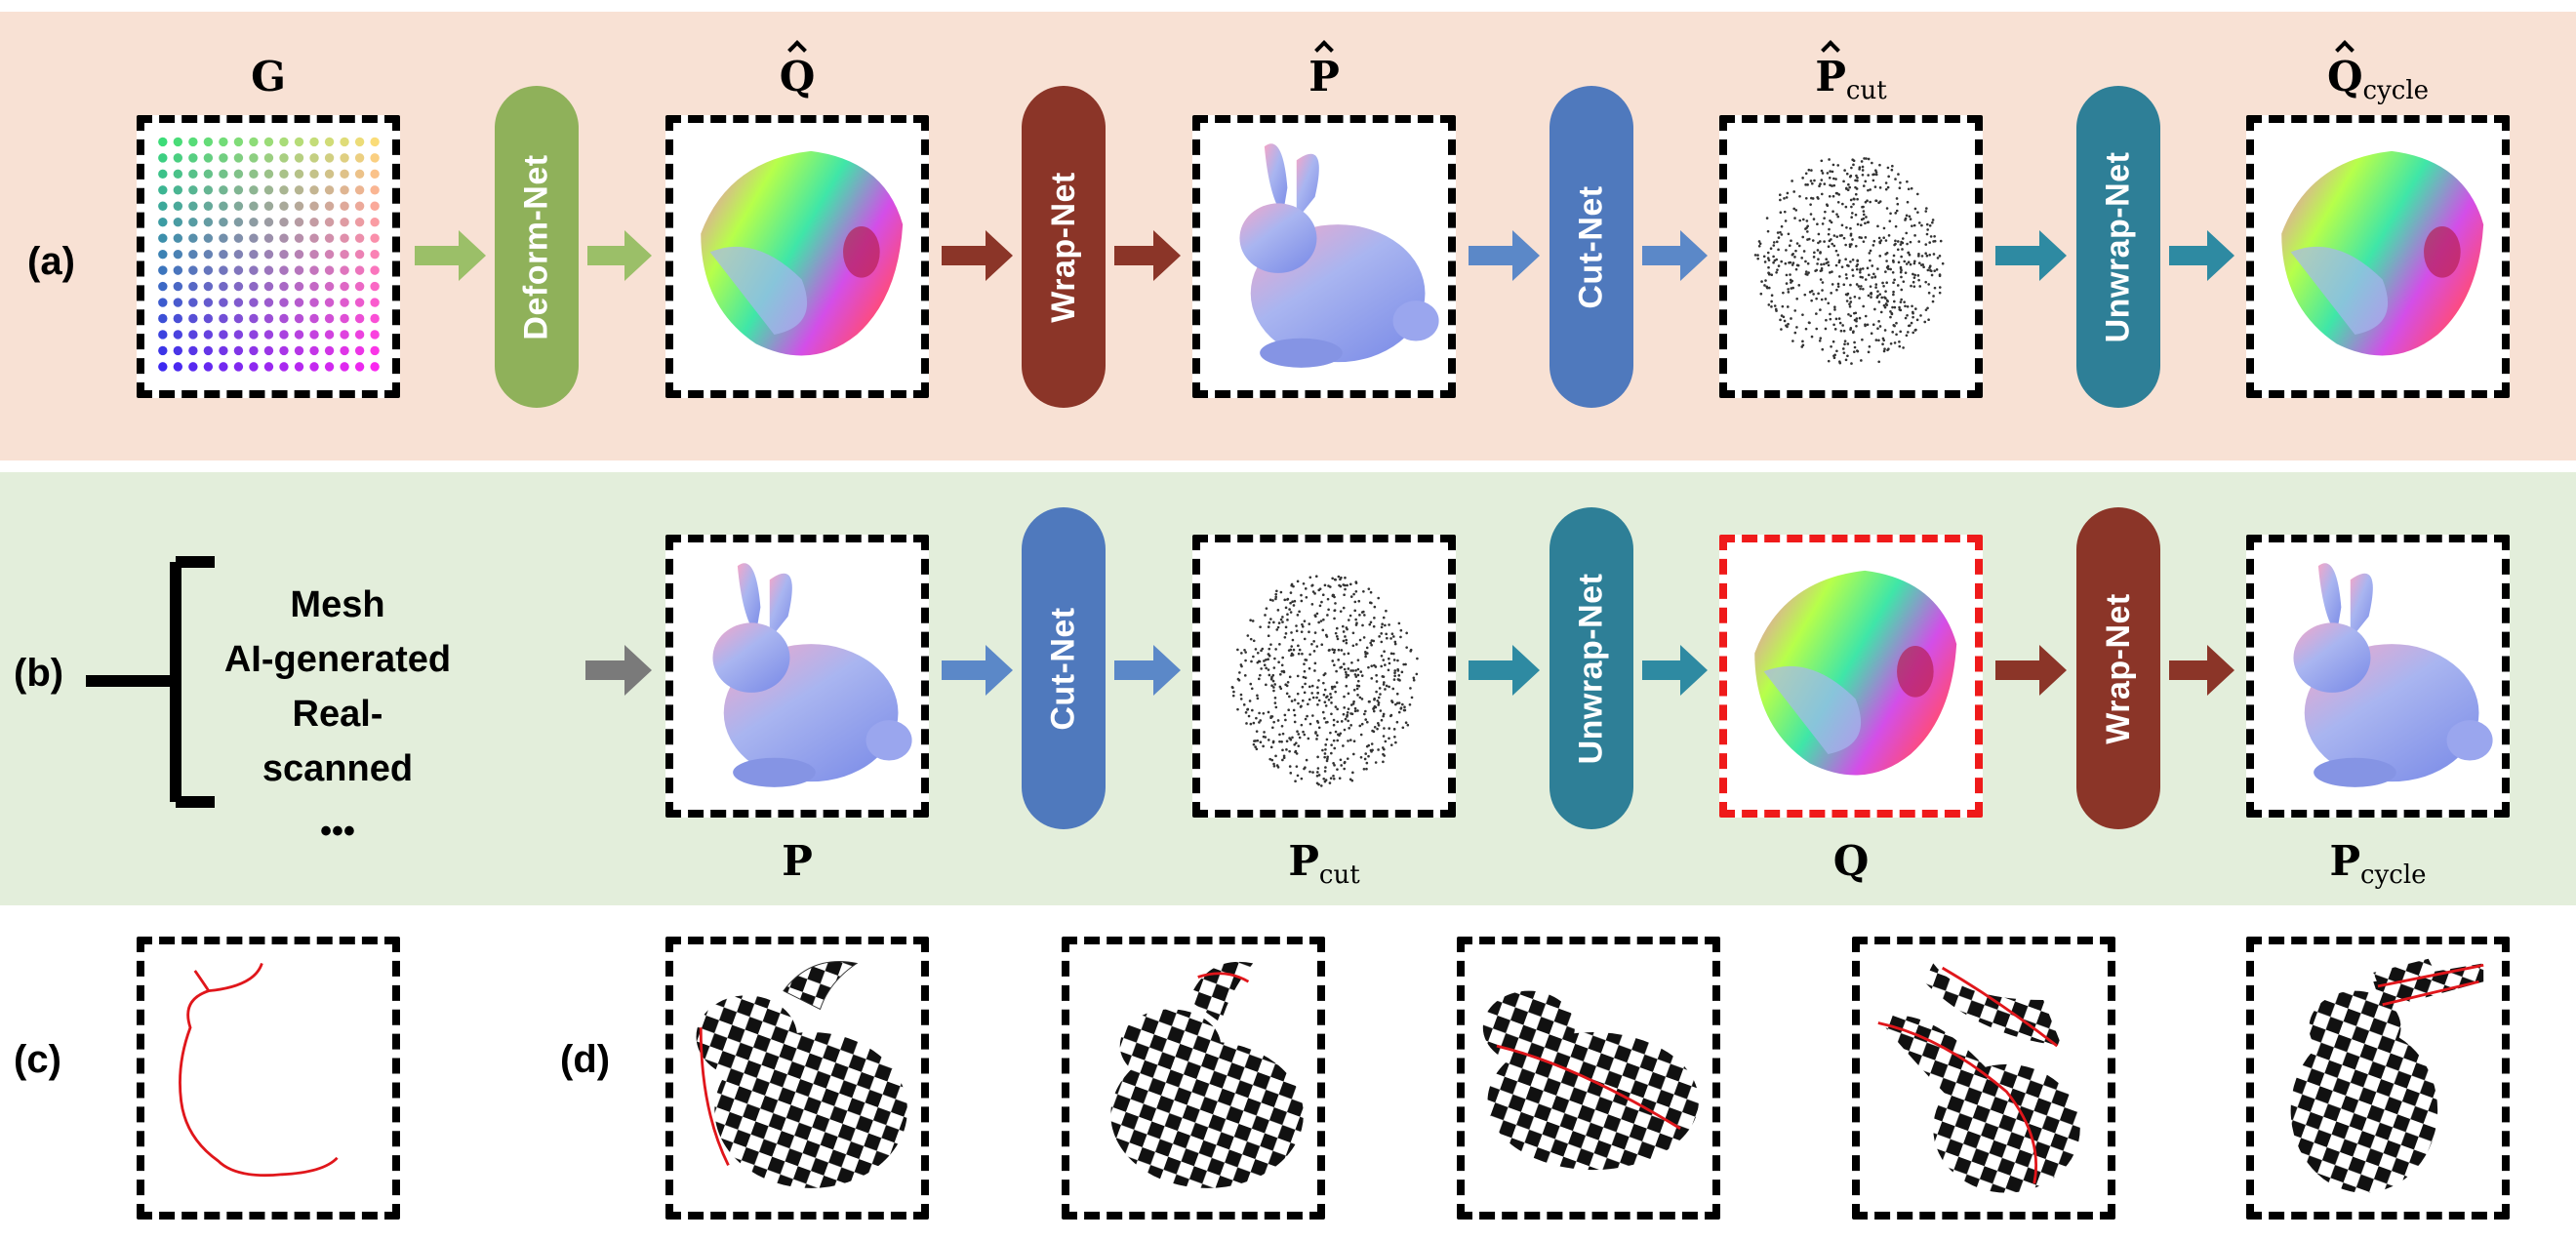  Describe the element at coordinates (1061, 255) in the screenshot. I see `arrow-icon` at that location.